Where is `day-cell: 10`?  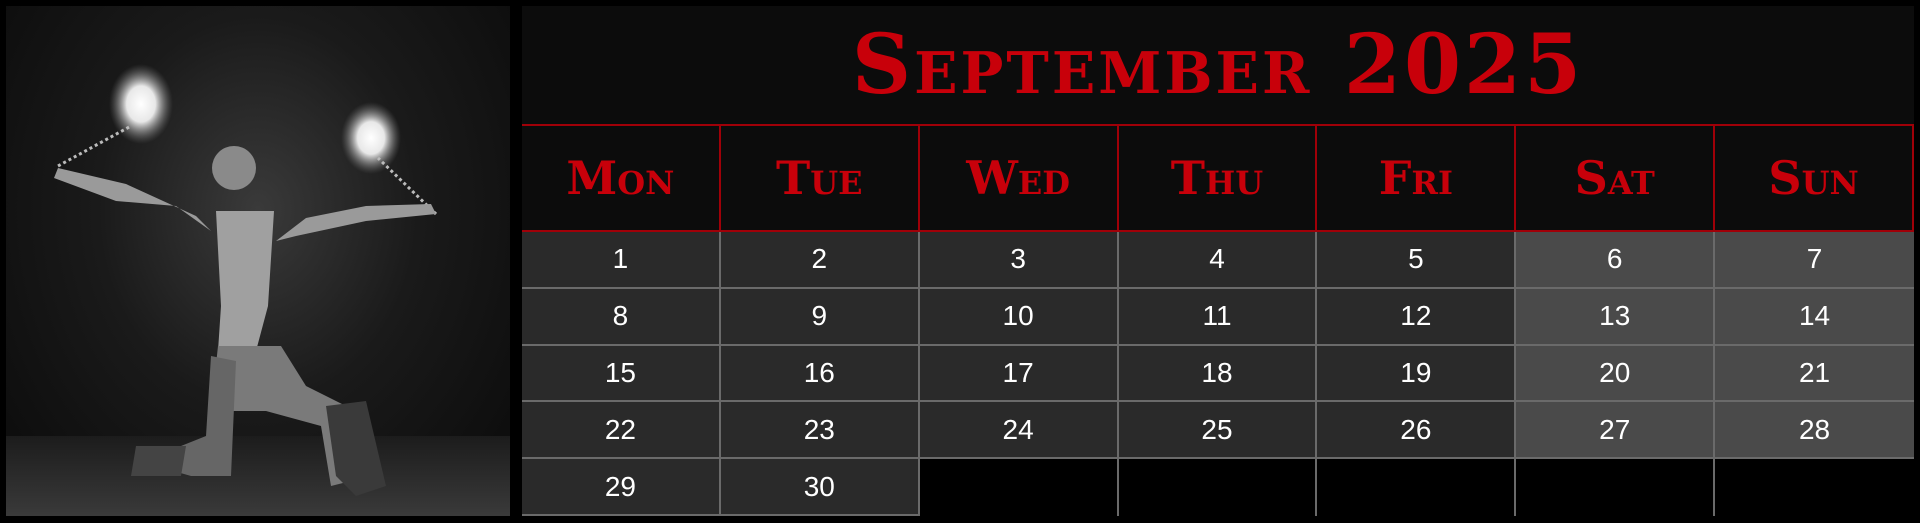 day-cell: 10 is located at coordinates (1019, 317).